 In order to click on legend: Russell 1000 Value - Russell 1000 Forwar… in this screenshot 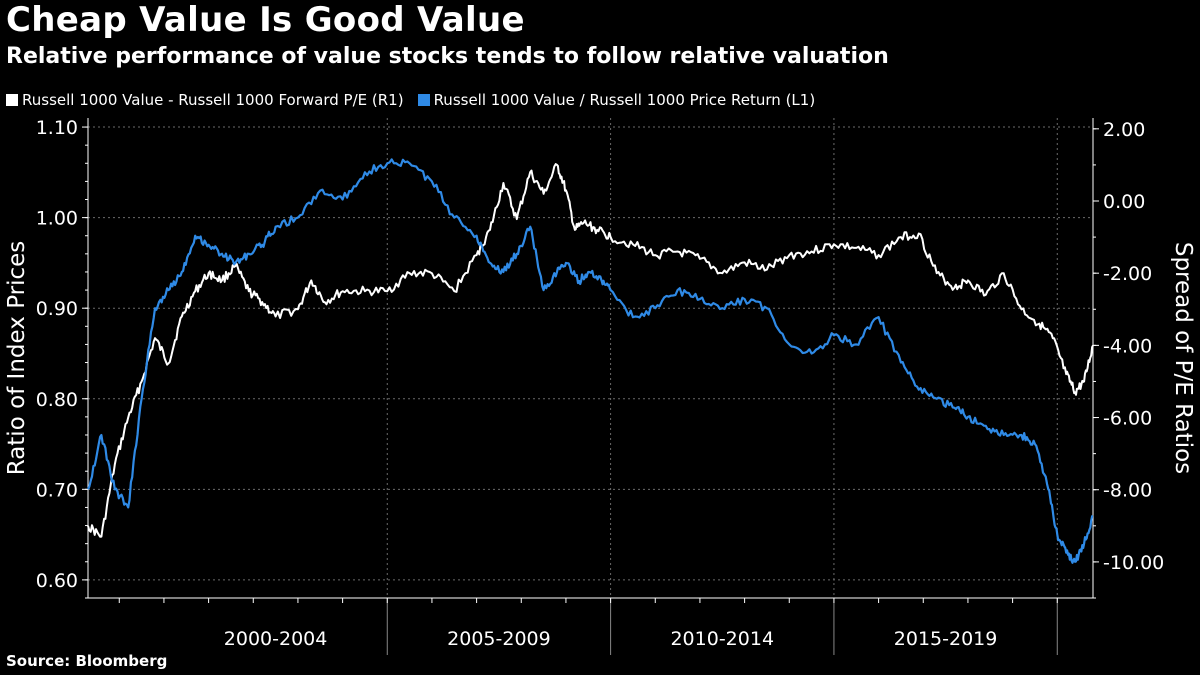, I will do `click(417, 100)`.